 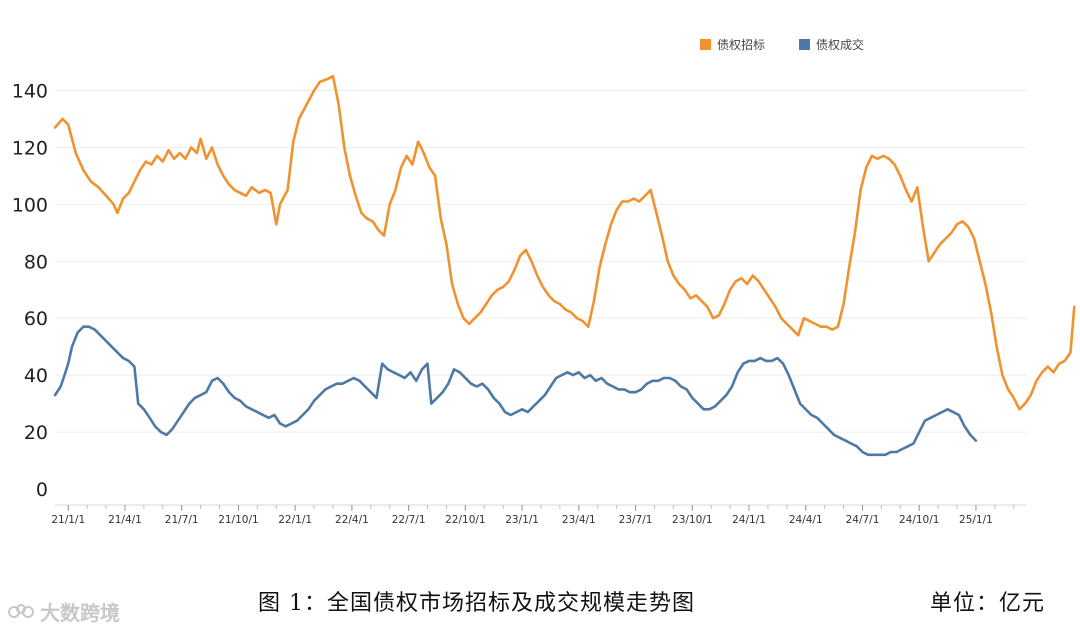 What do you see at coordinates (80, 613) in the screenshot?
I see `watermark-text: 大数跨境` at bounding box center [80, 613].